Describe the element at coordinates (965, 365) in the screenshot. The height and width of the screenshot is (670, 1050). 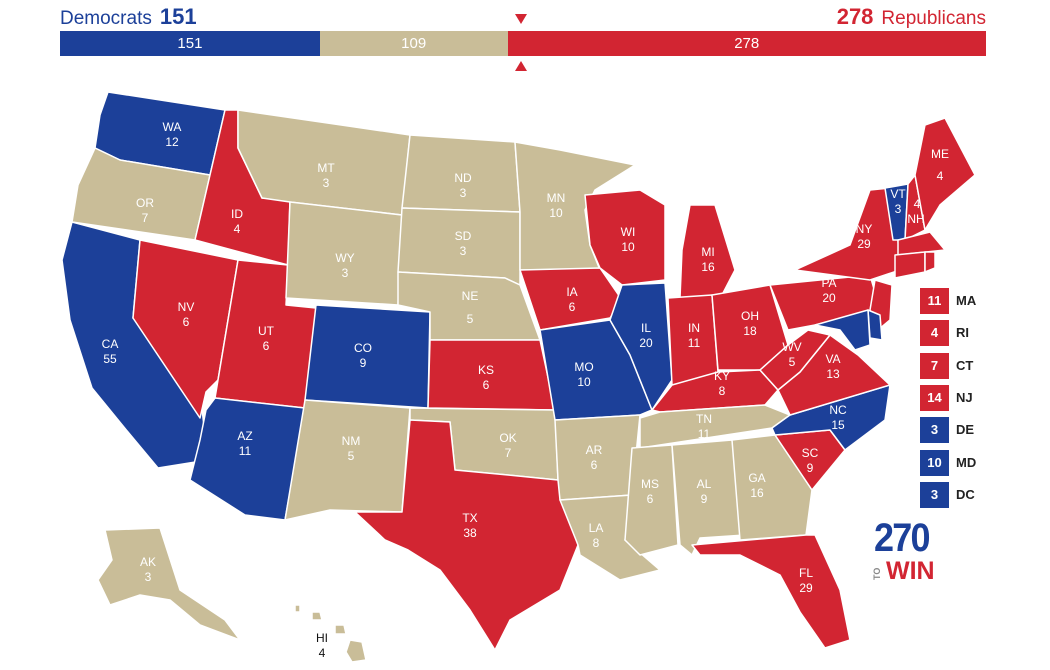
I see `legend-state-label: CT` at that location.